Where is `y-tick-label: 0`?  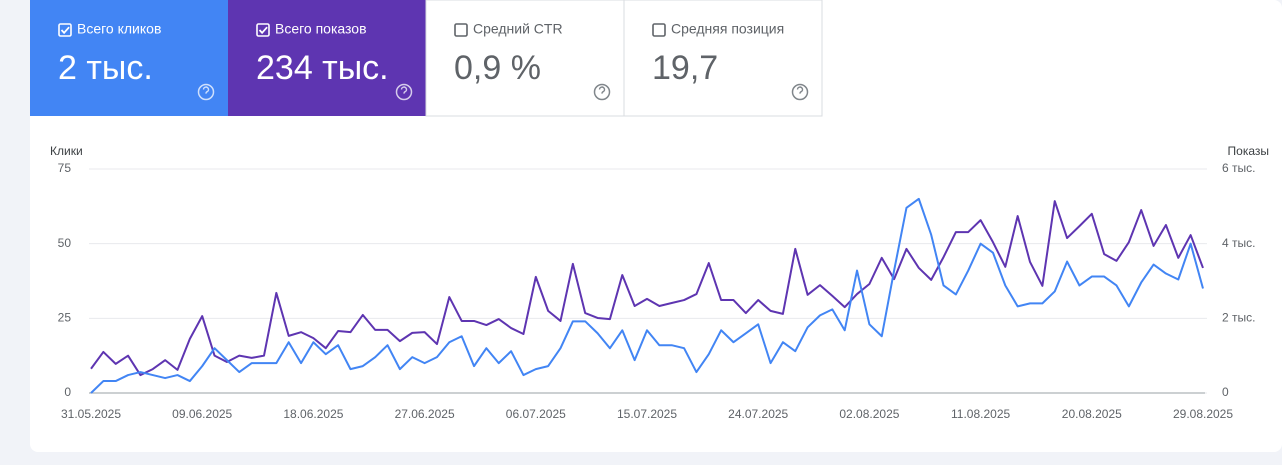 y-tick-label: 0 is located at coordinates (67, 392).